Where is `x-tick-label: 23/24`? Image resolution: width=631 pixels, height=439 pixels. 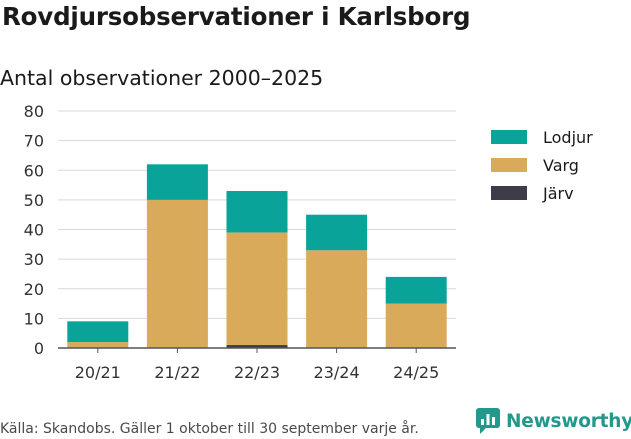 x-tick-label: 23/24 is located at coordinates (337, 372).